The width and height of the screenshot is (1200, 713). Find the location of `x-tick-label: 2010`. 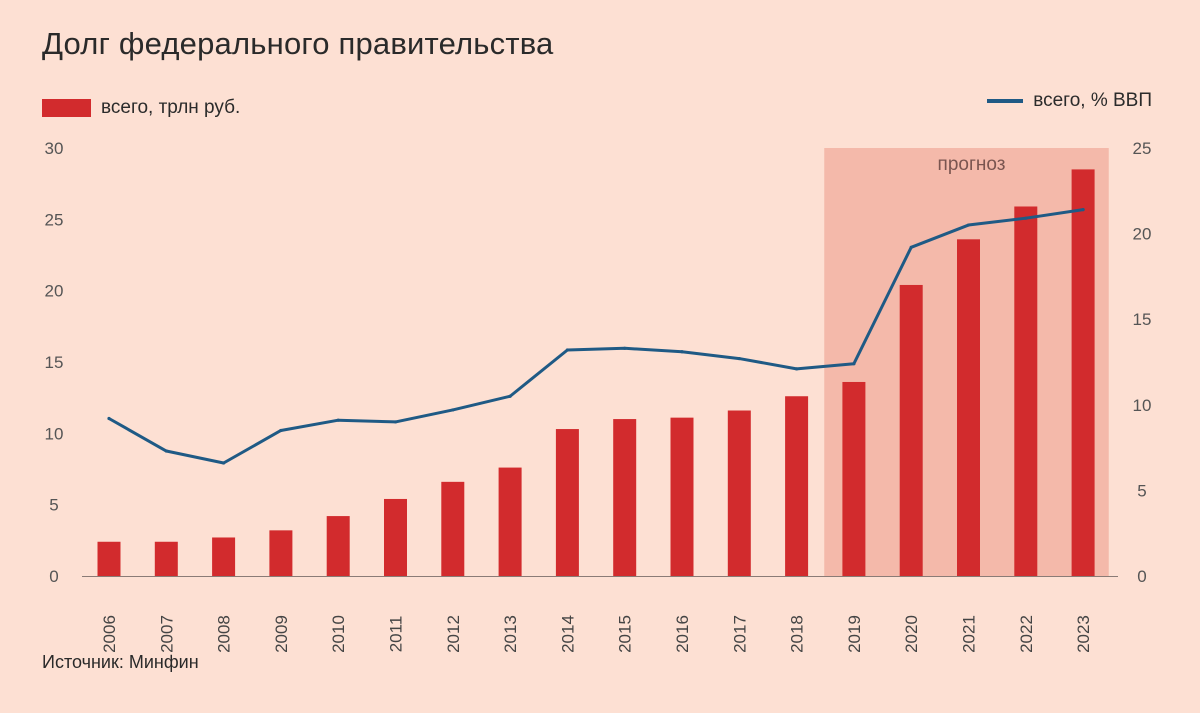

x-tick-label: 2010 is located at coordinates (338, 634).